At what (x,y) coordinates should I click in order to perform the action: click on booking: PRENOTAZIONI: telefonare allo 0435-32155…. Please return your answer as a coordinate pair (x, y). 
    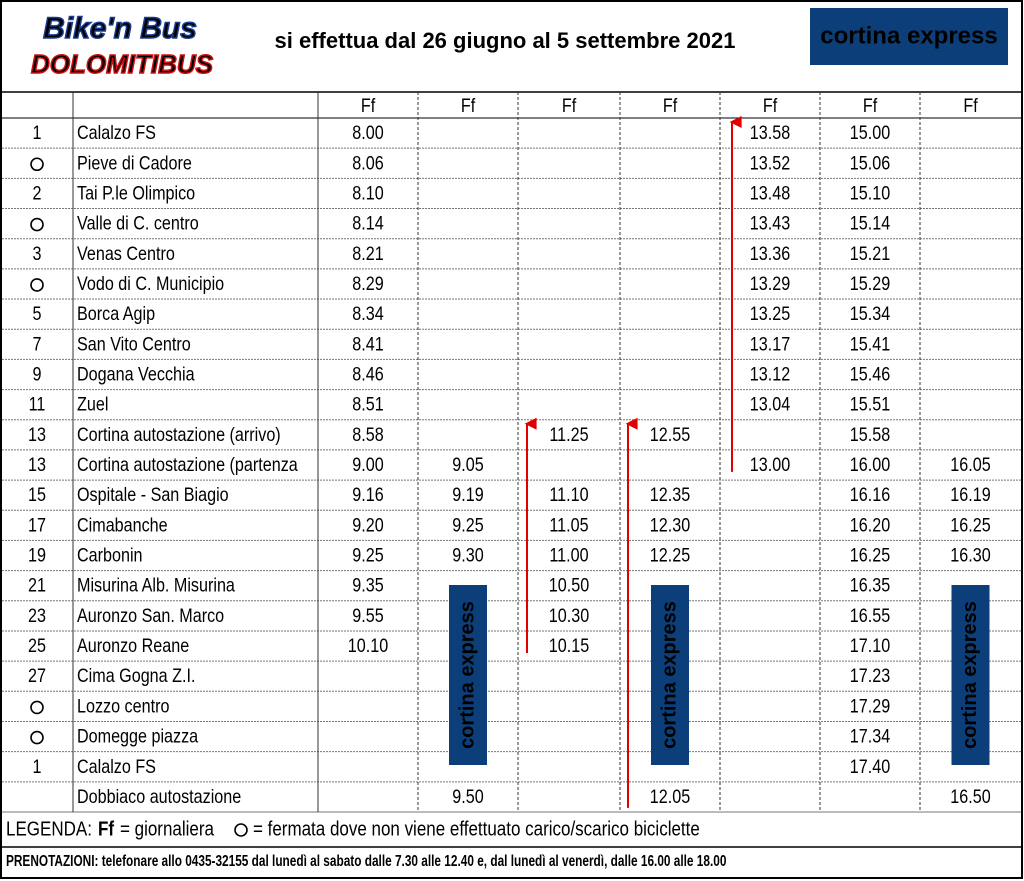
    Looking at the image, I should click on (366, 860).